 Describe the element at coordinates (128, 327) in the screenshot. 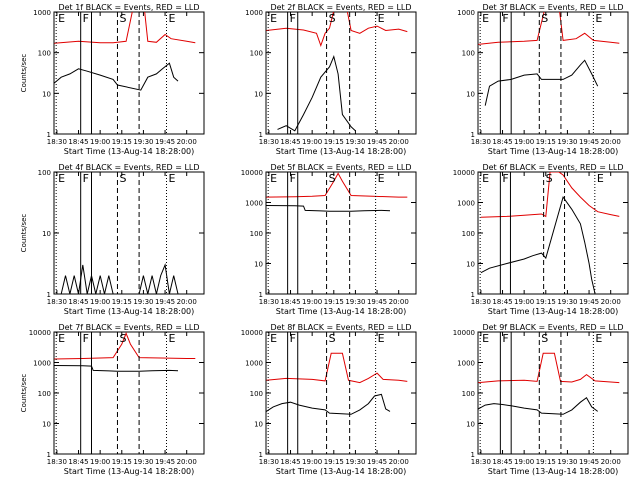

I see `panel-title: Det 7f BLACK = Events, RED = LLD` at that location.